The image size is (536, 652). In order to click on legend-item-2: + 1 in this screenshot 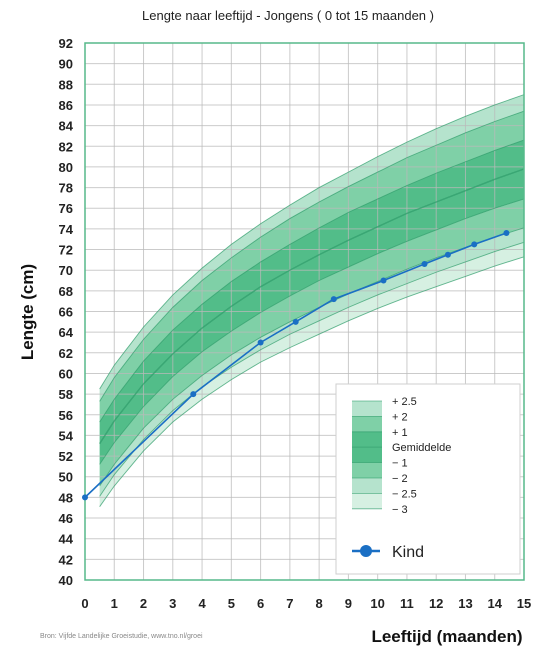, I will do `click(400, 433)`.